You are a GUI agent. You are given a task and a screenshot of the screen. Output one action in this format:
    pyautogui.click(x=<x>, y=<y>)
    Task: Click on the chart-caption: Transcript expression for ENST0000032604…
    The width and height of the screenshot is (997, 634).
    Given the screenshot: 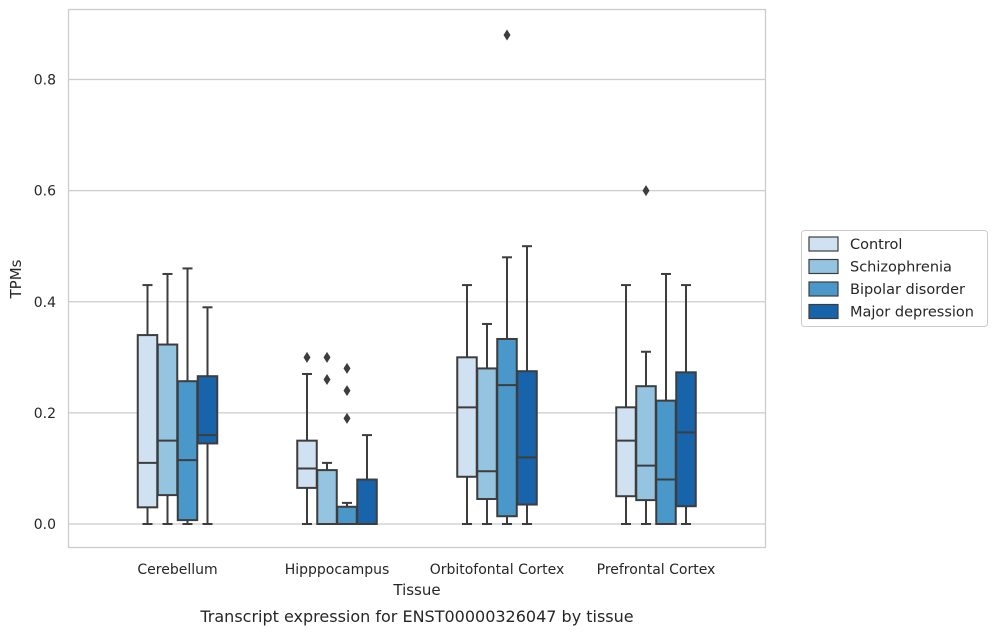 What is the action you would take?
    pyautogui.click(x=416, y=616)
    